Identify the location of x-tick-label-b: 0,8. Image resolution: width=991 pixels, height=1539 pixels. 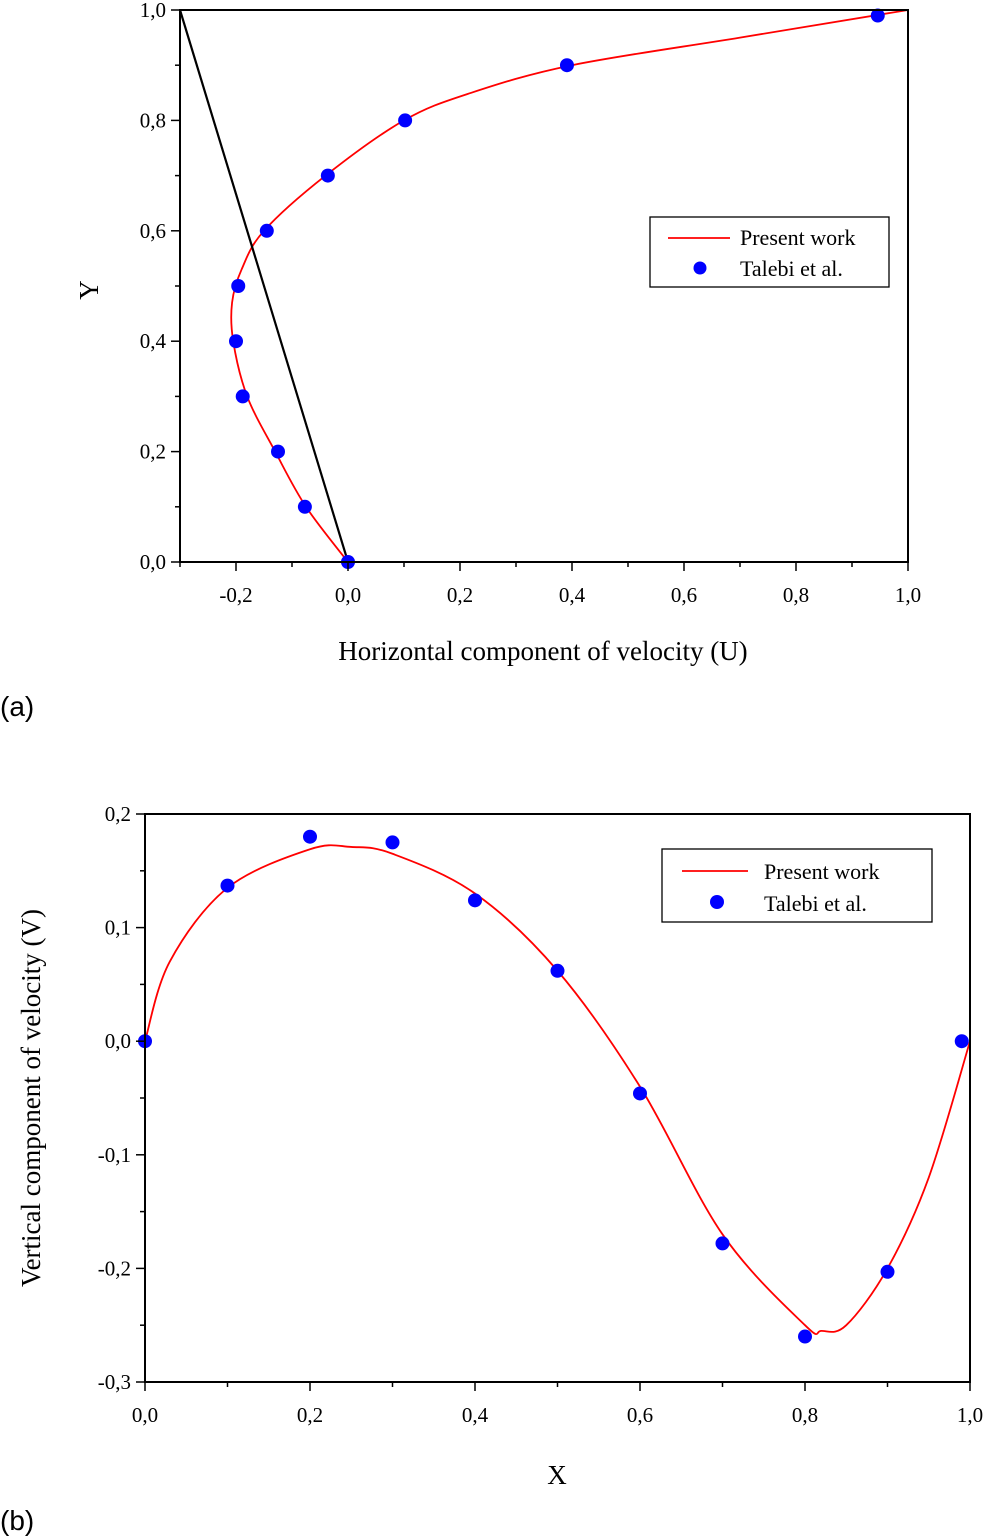
(805, 1415).